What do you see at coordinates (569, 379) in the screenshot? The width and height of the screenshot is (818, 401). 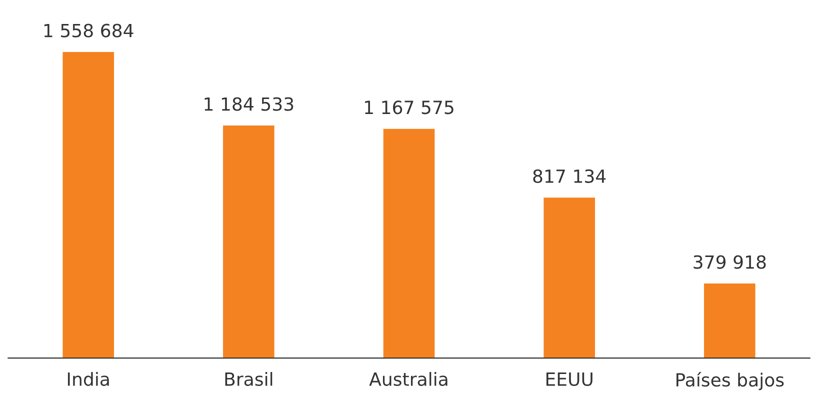 I see `x-tick-label: EEUU` at bounding box center [569, 379].